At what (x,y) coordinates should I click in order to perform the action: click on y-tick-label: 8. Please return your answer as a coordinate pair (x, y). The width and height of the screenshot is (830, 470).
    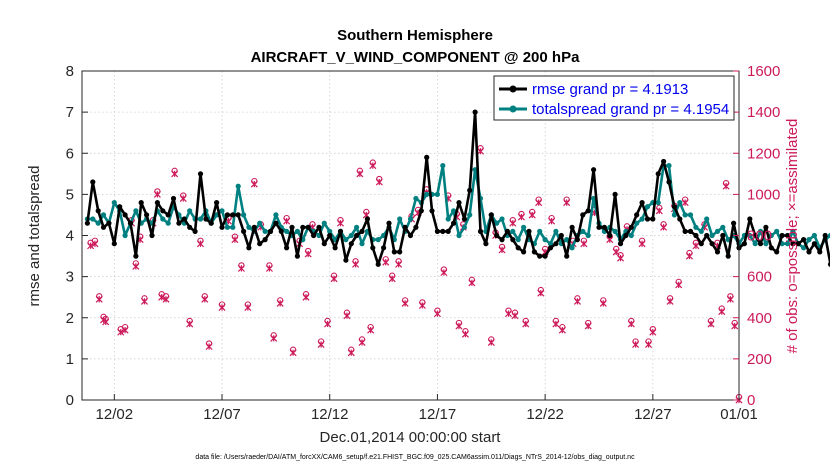
    Looking at the image, I should click on (70, 71).